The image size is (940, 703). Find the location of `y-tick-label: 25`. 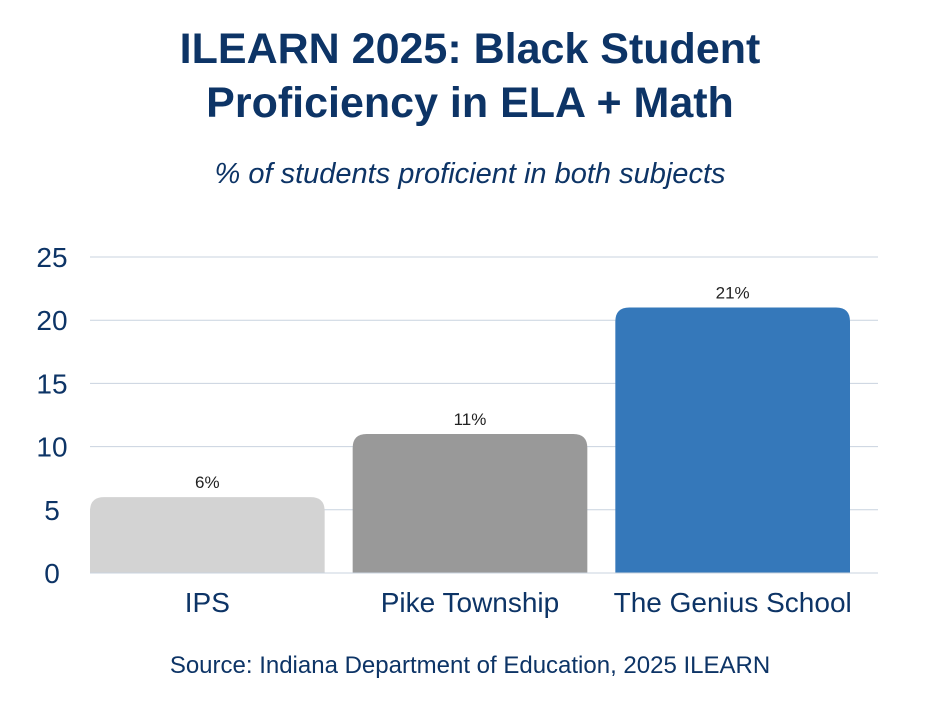

y-tick-label: 25 is located at coordinates (51, 257).